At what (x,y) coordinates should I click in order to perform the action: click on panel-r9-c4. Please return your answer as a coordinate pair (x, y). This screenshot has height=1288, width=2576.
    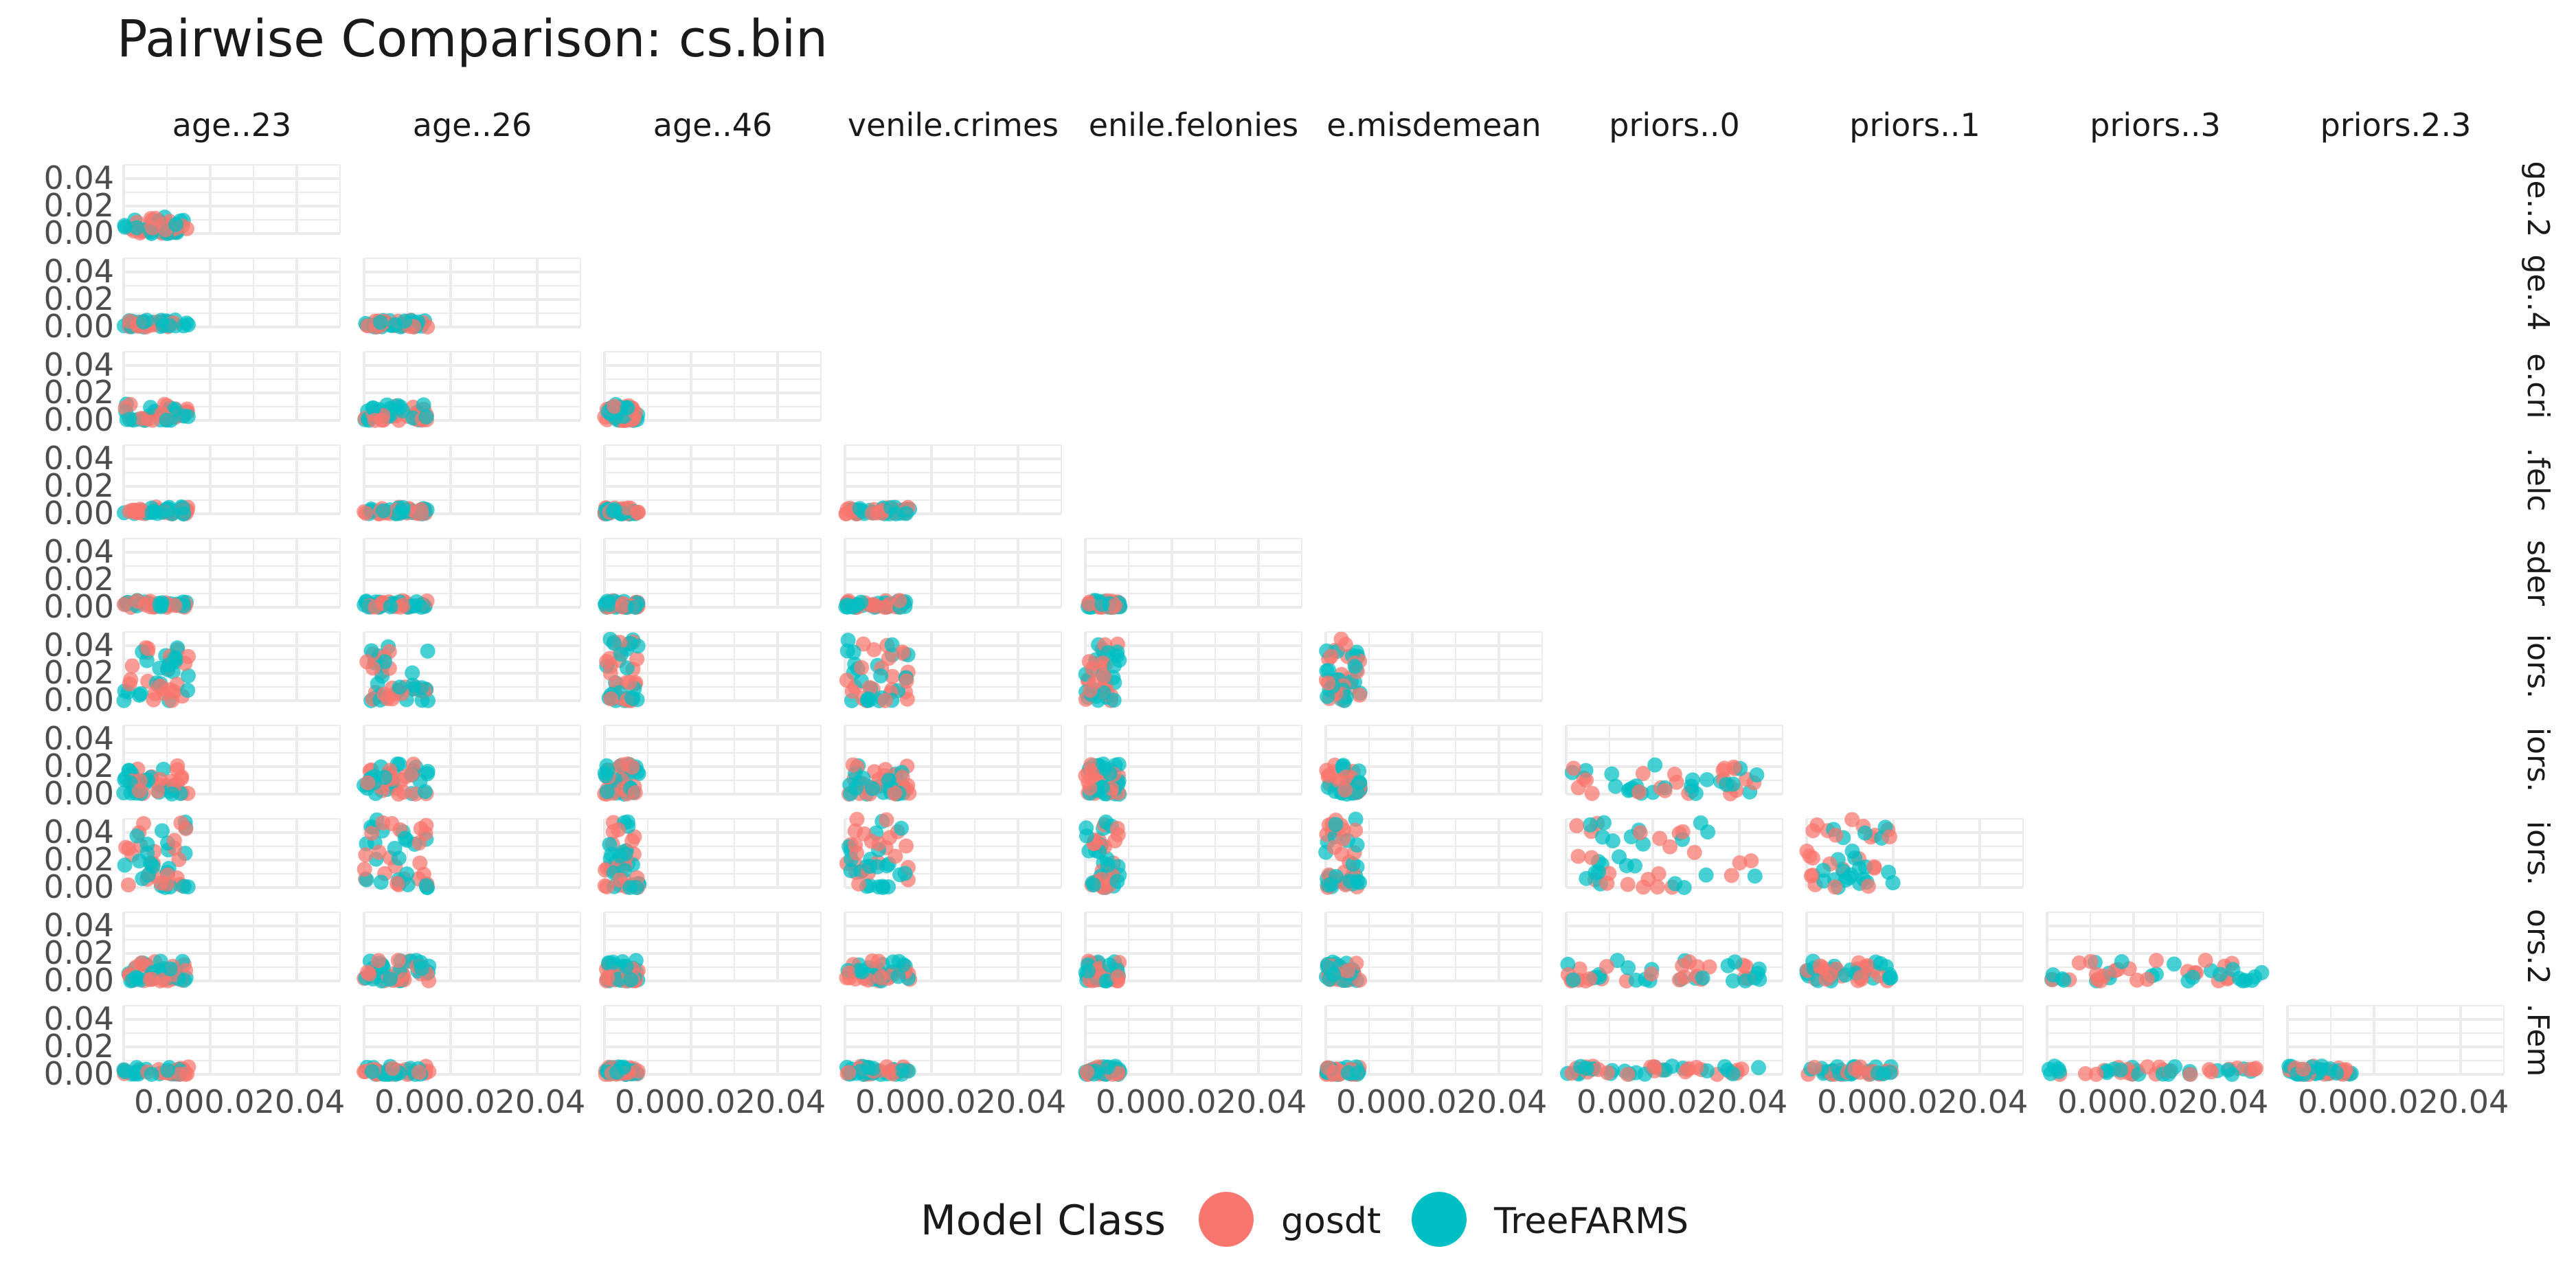
    Looking at the image, I should click on (1193, 1040).